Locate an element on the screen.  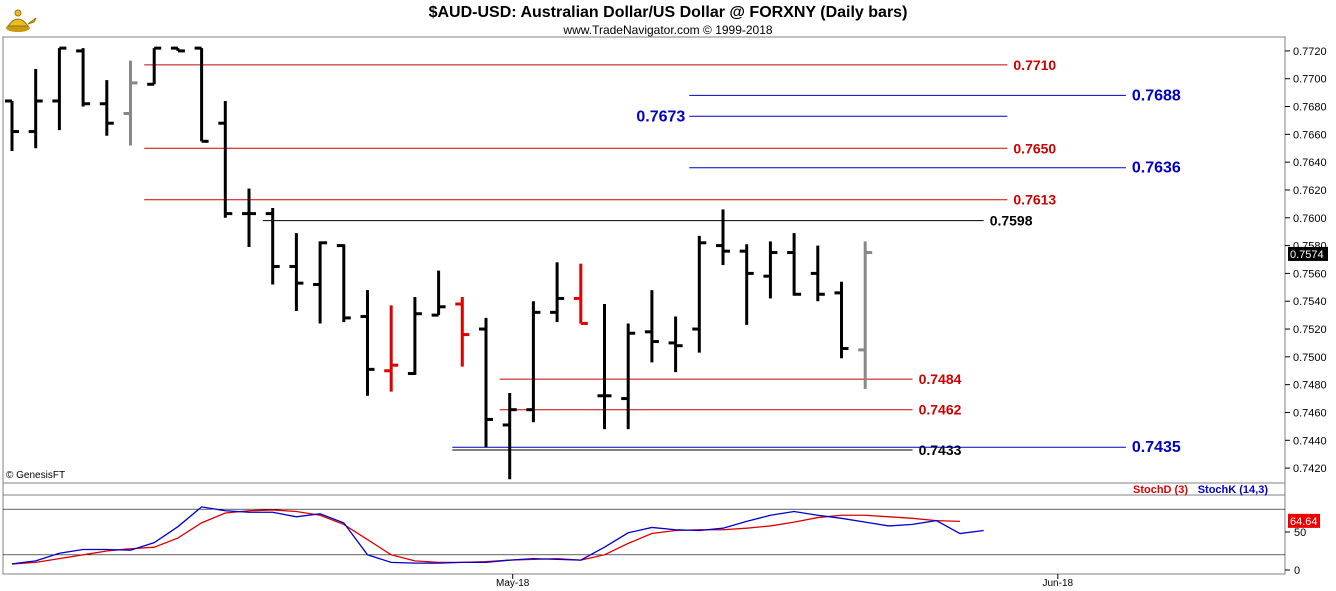
price-tick-label: 0.7660 is located at coordinates (1310, 135).